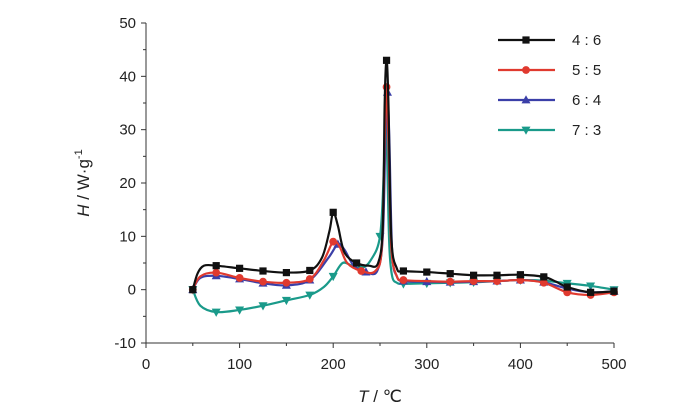  Describe the element at coordinates (586, 100) in the screenshot. I see `legend-label: 6 : 4` at that location.